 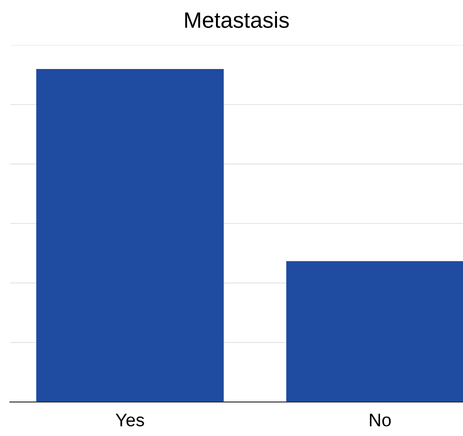 I want to click on chart-title: Metastasis, so click(x=237, y=20).